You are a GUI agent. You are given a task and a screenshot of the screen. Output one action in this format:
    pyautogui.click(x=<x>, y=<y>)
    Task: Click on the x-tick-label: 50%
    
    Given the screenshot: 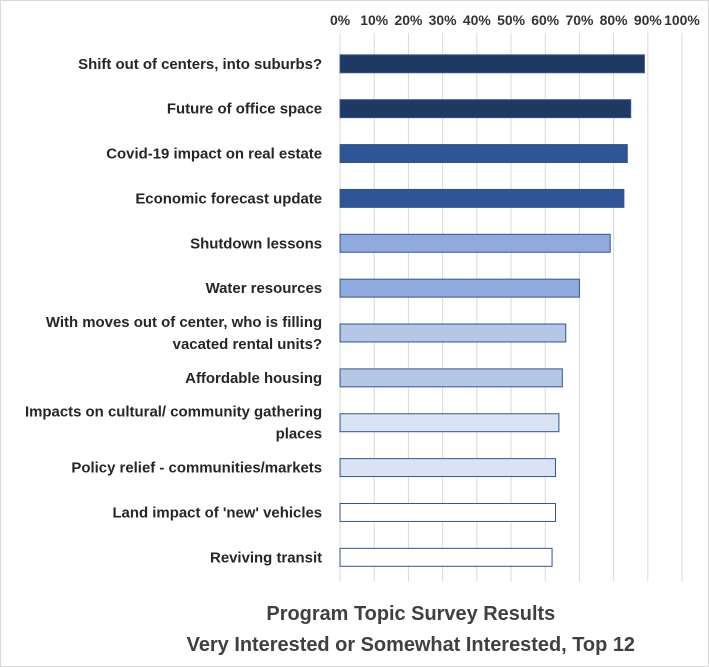 What is the action you would take?
    pyautogui.click(x=511, y=20)
    